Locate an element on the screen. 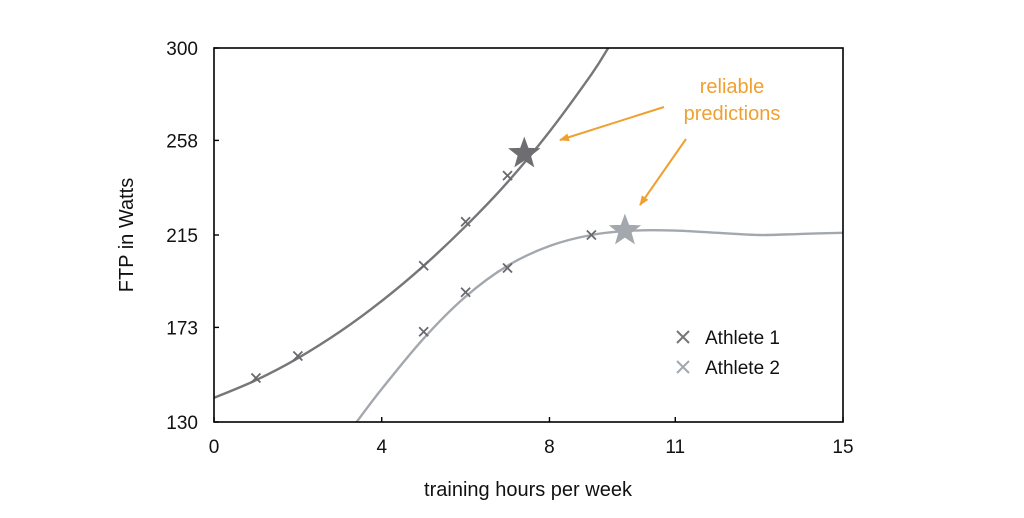  y-tick-label-2: 173 is located at coordinates (182, 328).